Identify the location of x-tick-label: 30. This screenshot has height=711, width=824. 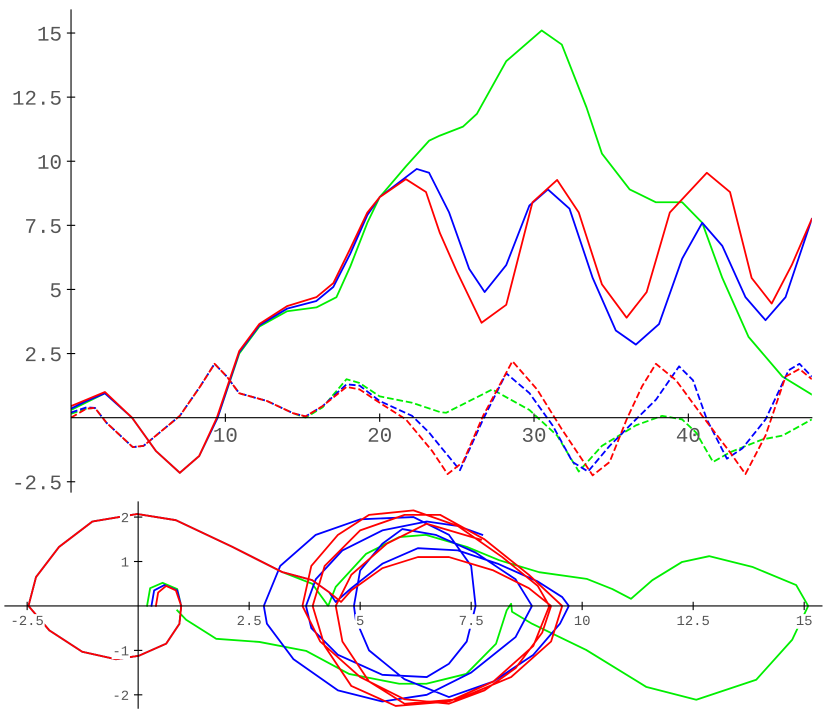
(534, 435).